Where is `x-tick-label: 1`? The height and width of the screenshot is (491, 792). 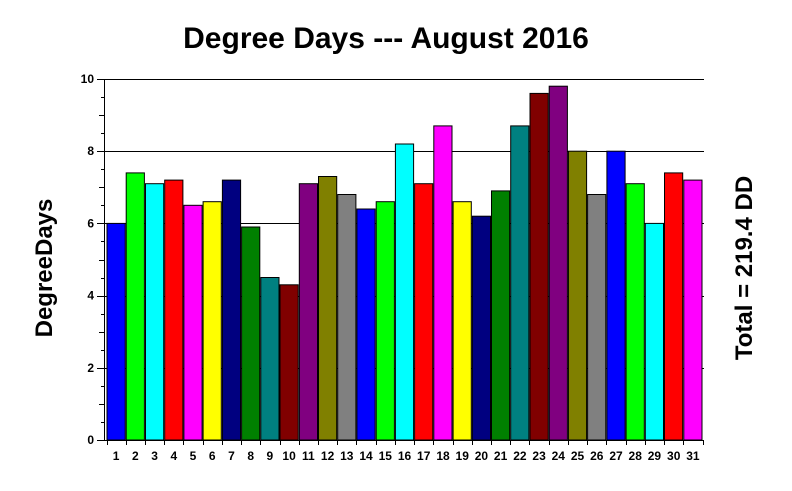
x-tick-label: 1 is located at coordinates (116, 456).